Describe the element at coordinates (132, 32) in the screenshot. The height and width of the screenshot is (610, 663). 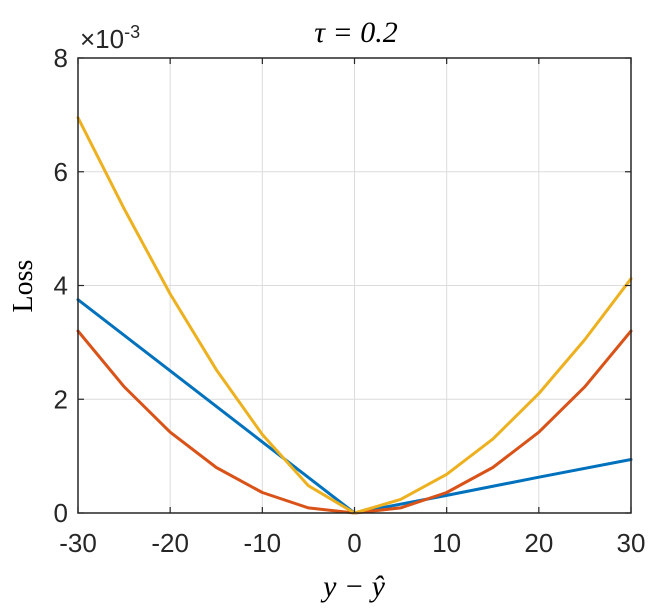
I see `y-exponent-power: -3` at that location.